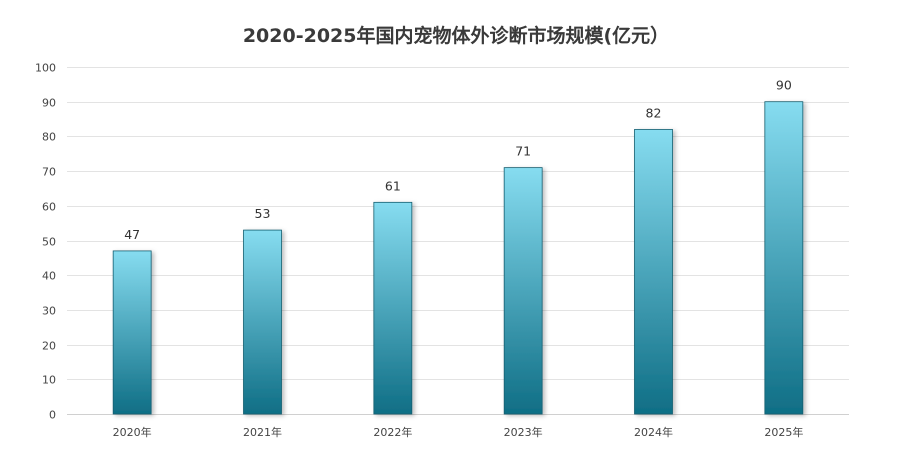 This screenshot has width=912, height=462. Describe the element at coordinates (263, 213) in the screenshot. I see `data-label: 53` at that location.